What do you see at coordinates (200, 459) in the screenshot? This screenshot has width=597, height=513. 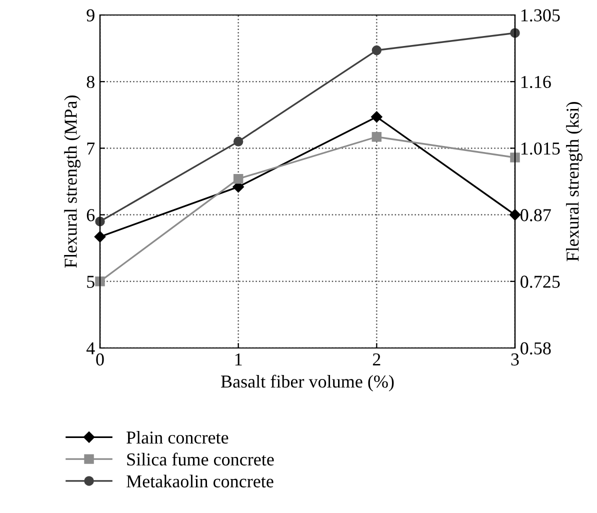 I see `legend-label: Silica fume concrete` at bounding box center [200, 459].